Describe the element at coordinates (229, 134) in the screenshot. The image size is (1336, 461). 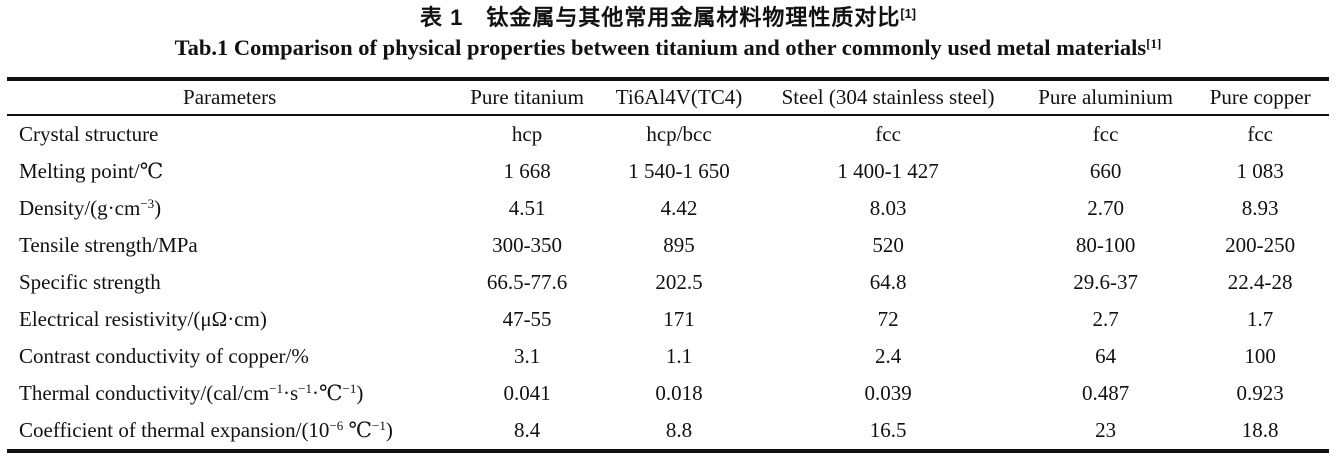
I see `param-cell: Crystal structure` at that location.